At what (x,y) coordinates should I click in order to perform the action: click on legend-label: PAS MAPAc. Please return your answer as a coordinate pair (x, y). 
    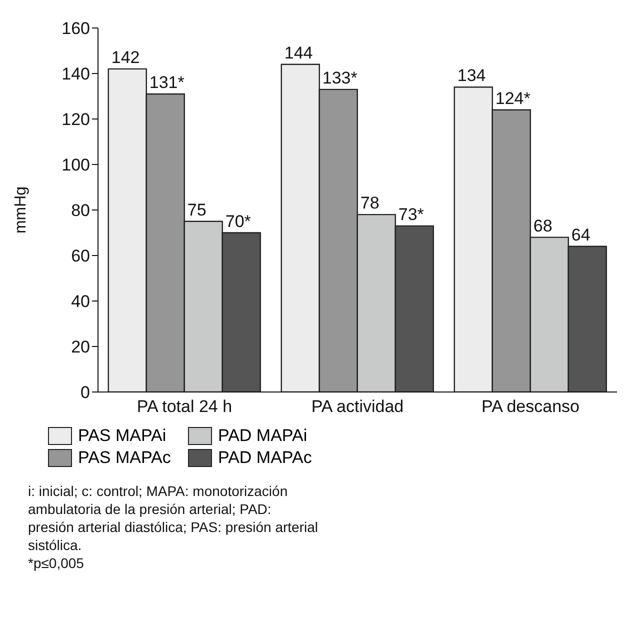
    Looking at the image, I should click on (124, 458).